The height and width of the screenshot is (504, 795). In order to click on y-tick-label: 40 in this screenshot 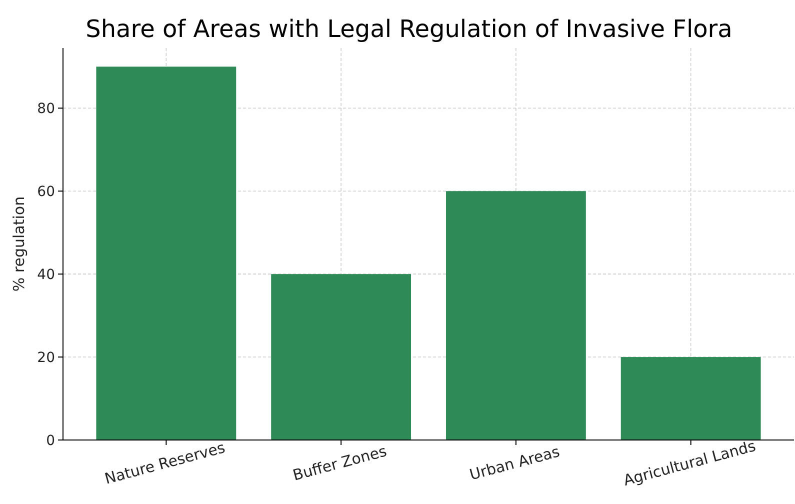, I will do `click(46, 274)`.